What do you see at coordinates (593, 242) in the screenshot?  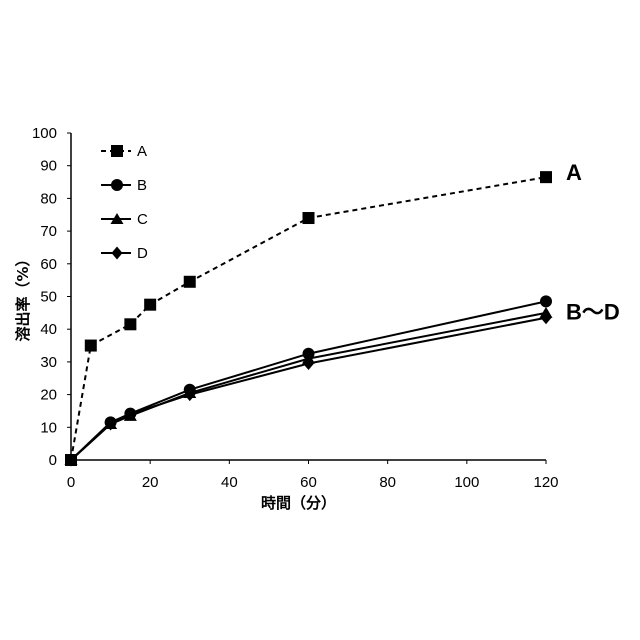 I see `annotations: A B～D` at bounding box center [593, 242].